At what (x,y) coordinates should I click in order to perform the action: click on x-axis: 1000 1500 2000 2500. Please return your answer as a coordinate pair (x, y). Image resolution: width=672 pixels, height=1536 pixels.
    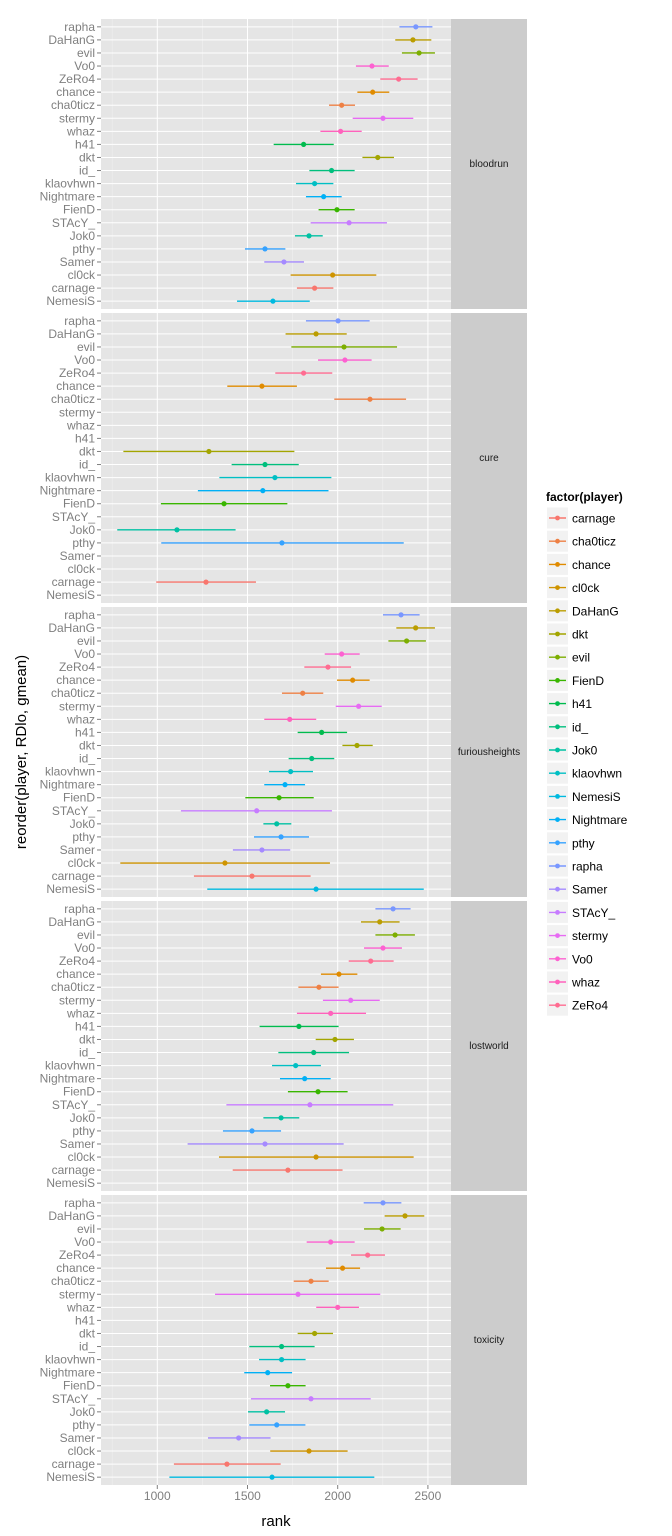
    Looking at the image, I should click on (293, 1494).